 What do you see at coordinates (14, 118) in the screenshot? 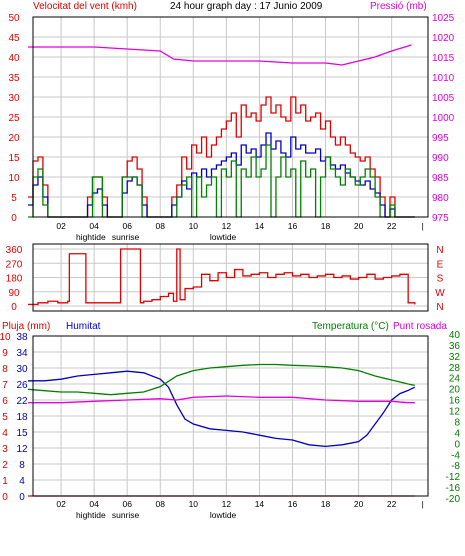
I see `wind-tick-label: 25` at bounding box center [14, 118].